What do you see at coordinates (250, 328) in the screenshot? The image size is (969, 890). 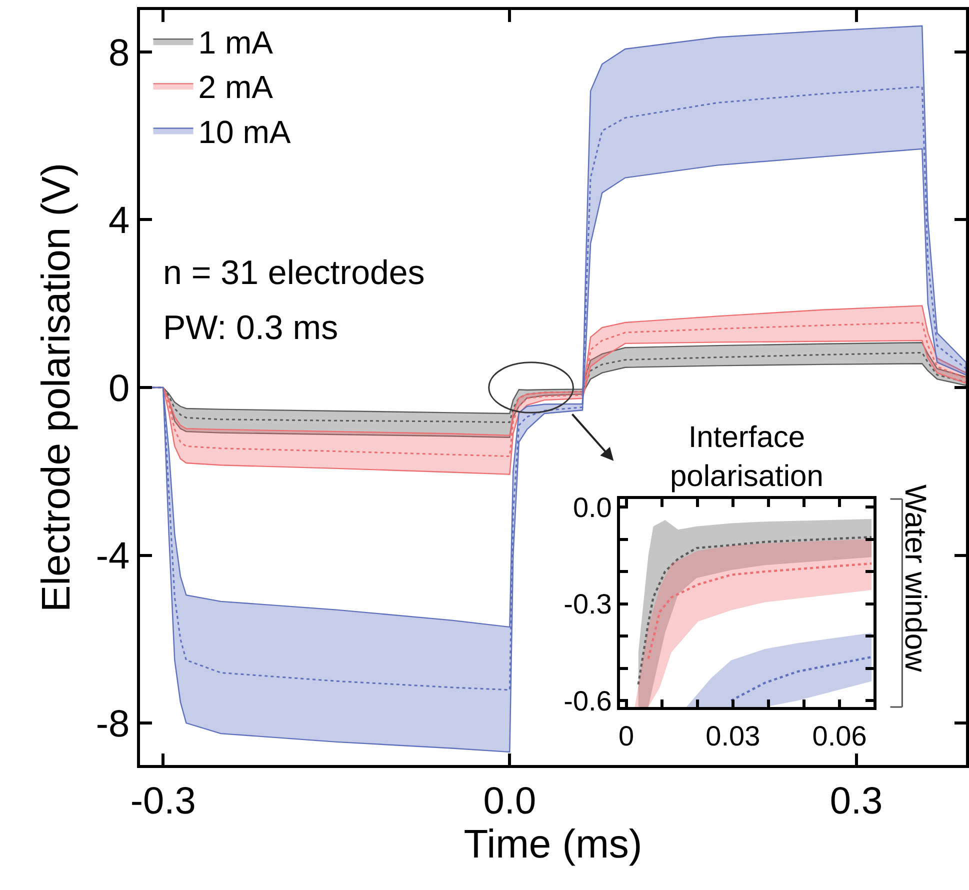 I see `annotation: PW: 0.3 ms` at bounding box center [250, 328].